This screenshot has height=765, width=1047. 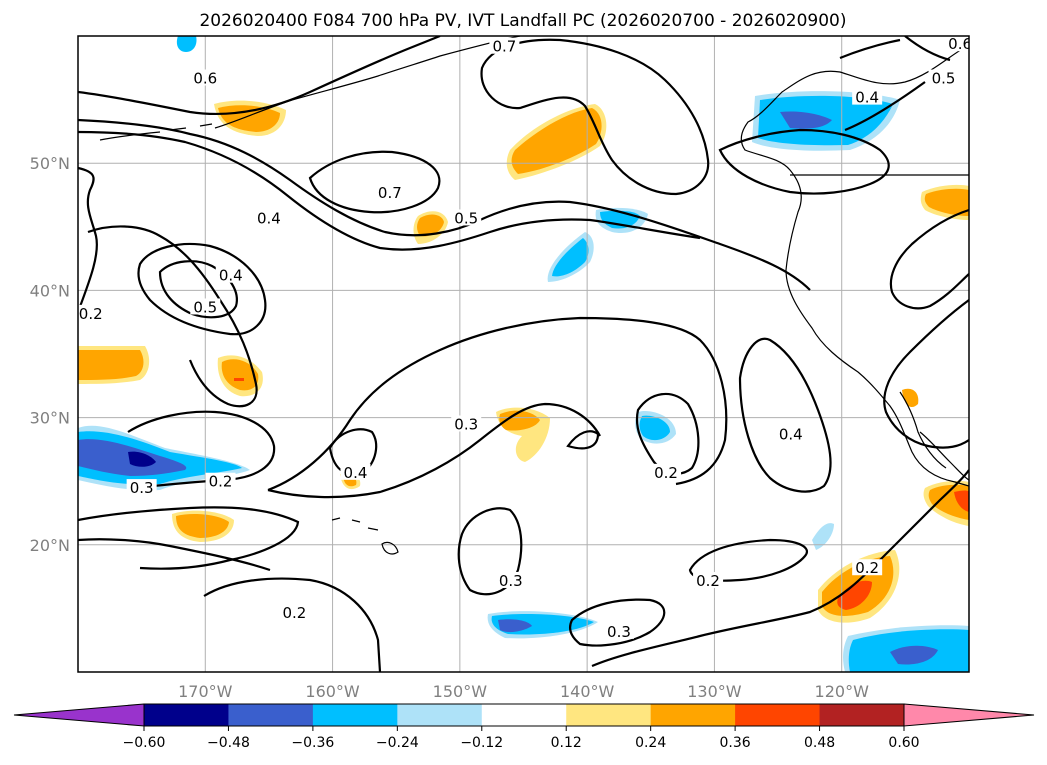 What do you see at coordinates (205, 691) in the screenshot?
I see `x-tick-label: 170°W` at bounding box center [205, 691].